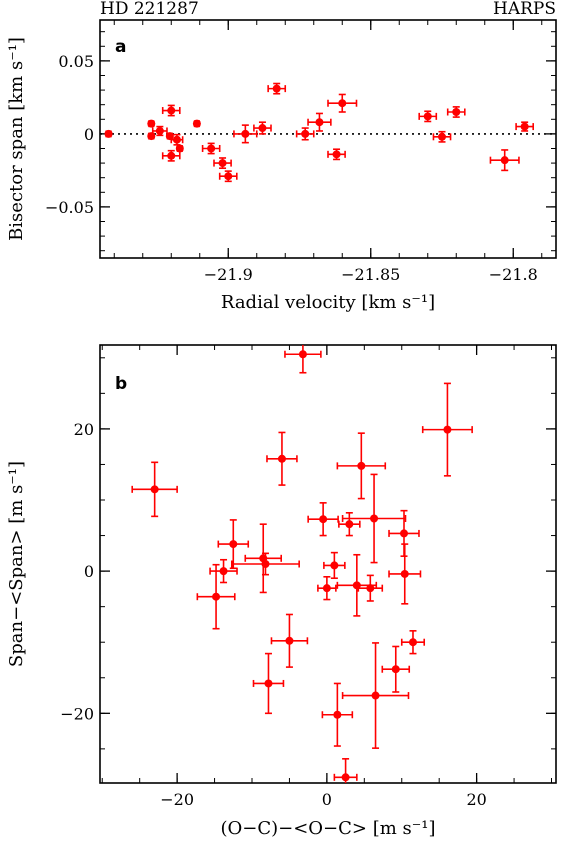  I want to click on x-tick-label: −21.8, so click(513, 274).